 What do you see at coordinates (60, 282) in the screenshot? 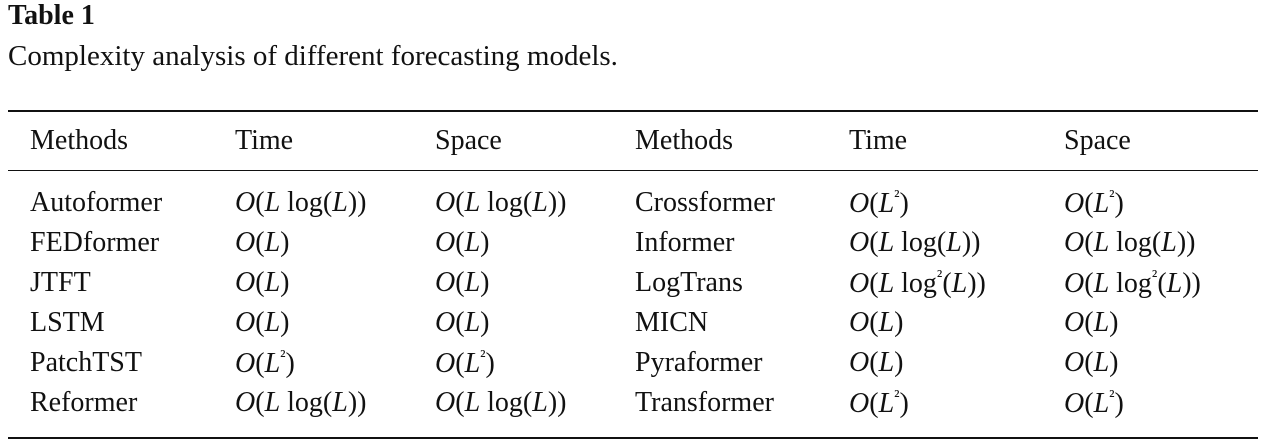
I see `method-cell: JTFT` at bounding box center [60, 282].